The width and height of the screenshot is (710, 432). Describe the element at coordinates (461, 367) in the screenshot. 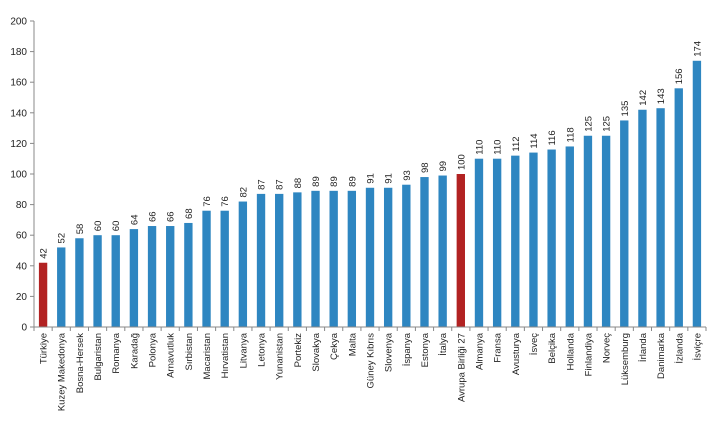

I see `x-tick-label: Avrupa Birliği 27` at that location.